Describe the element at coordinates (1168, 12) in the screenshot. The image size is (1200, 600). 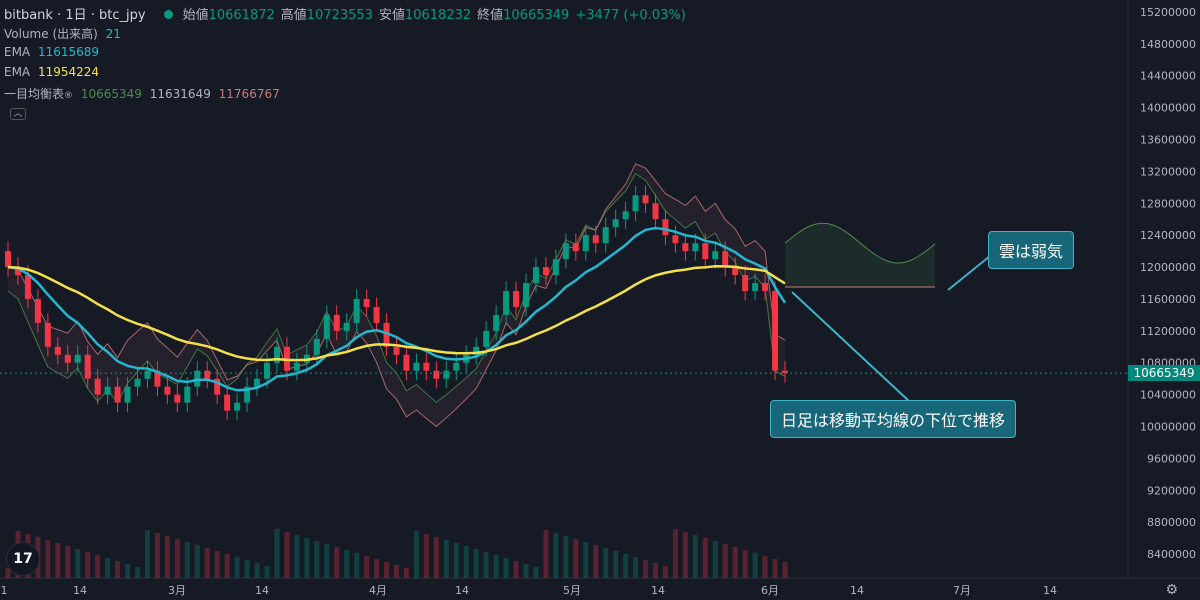
I see `y-tick-label: 15200000` at that location.